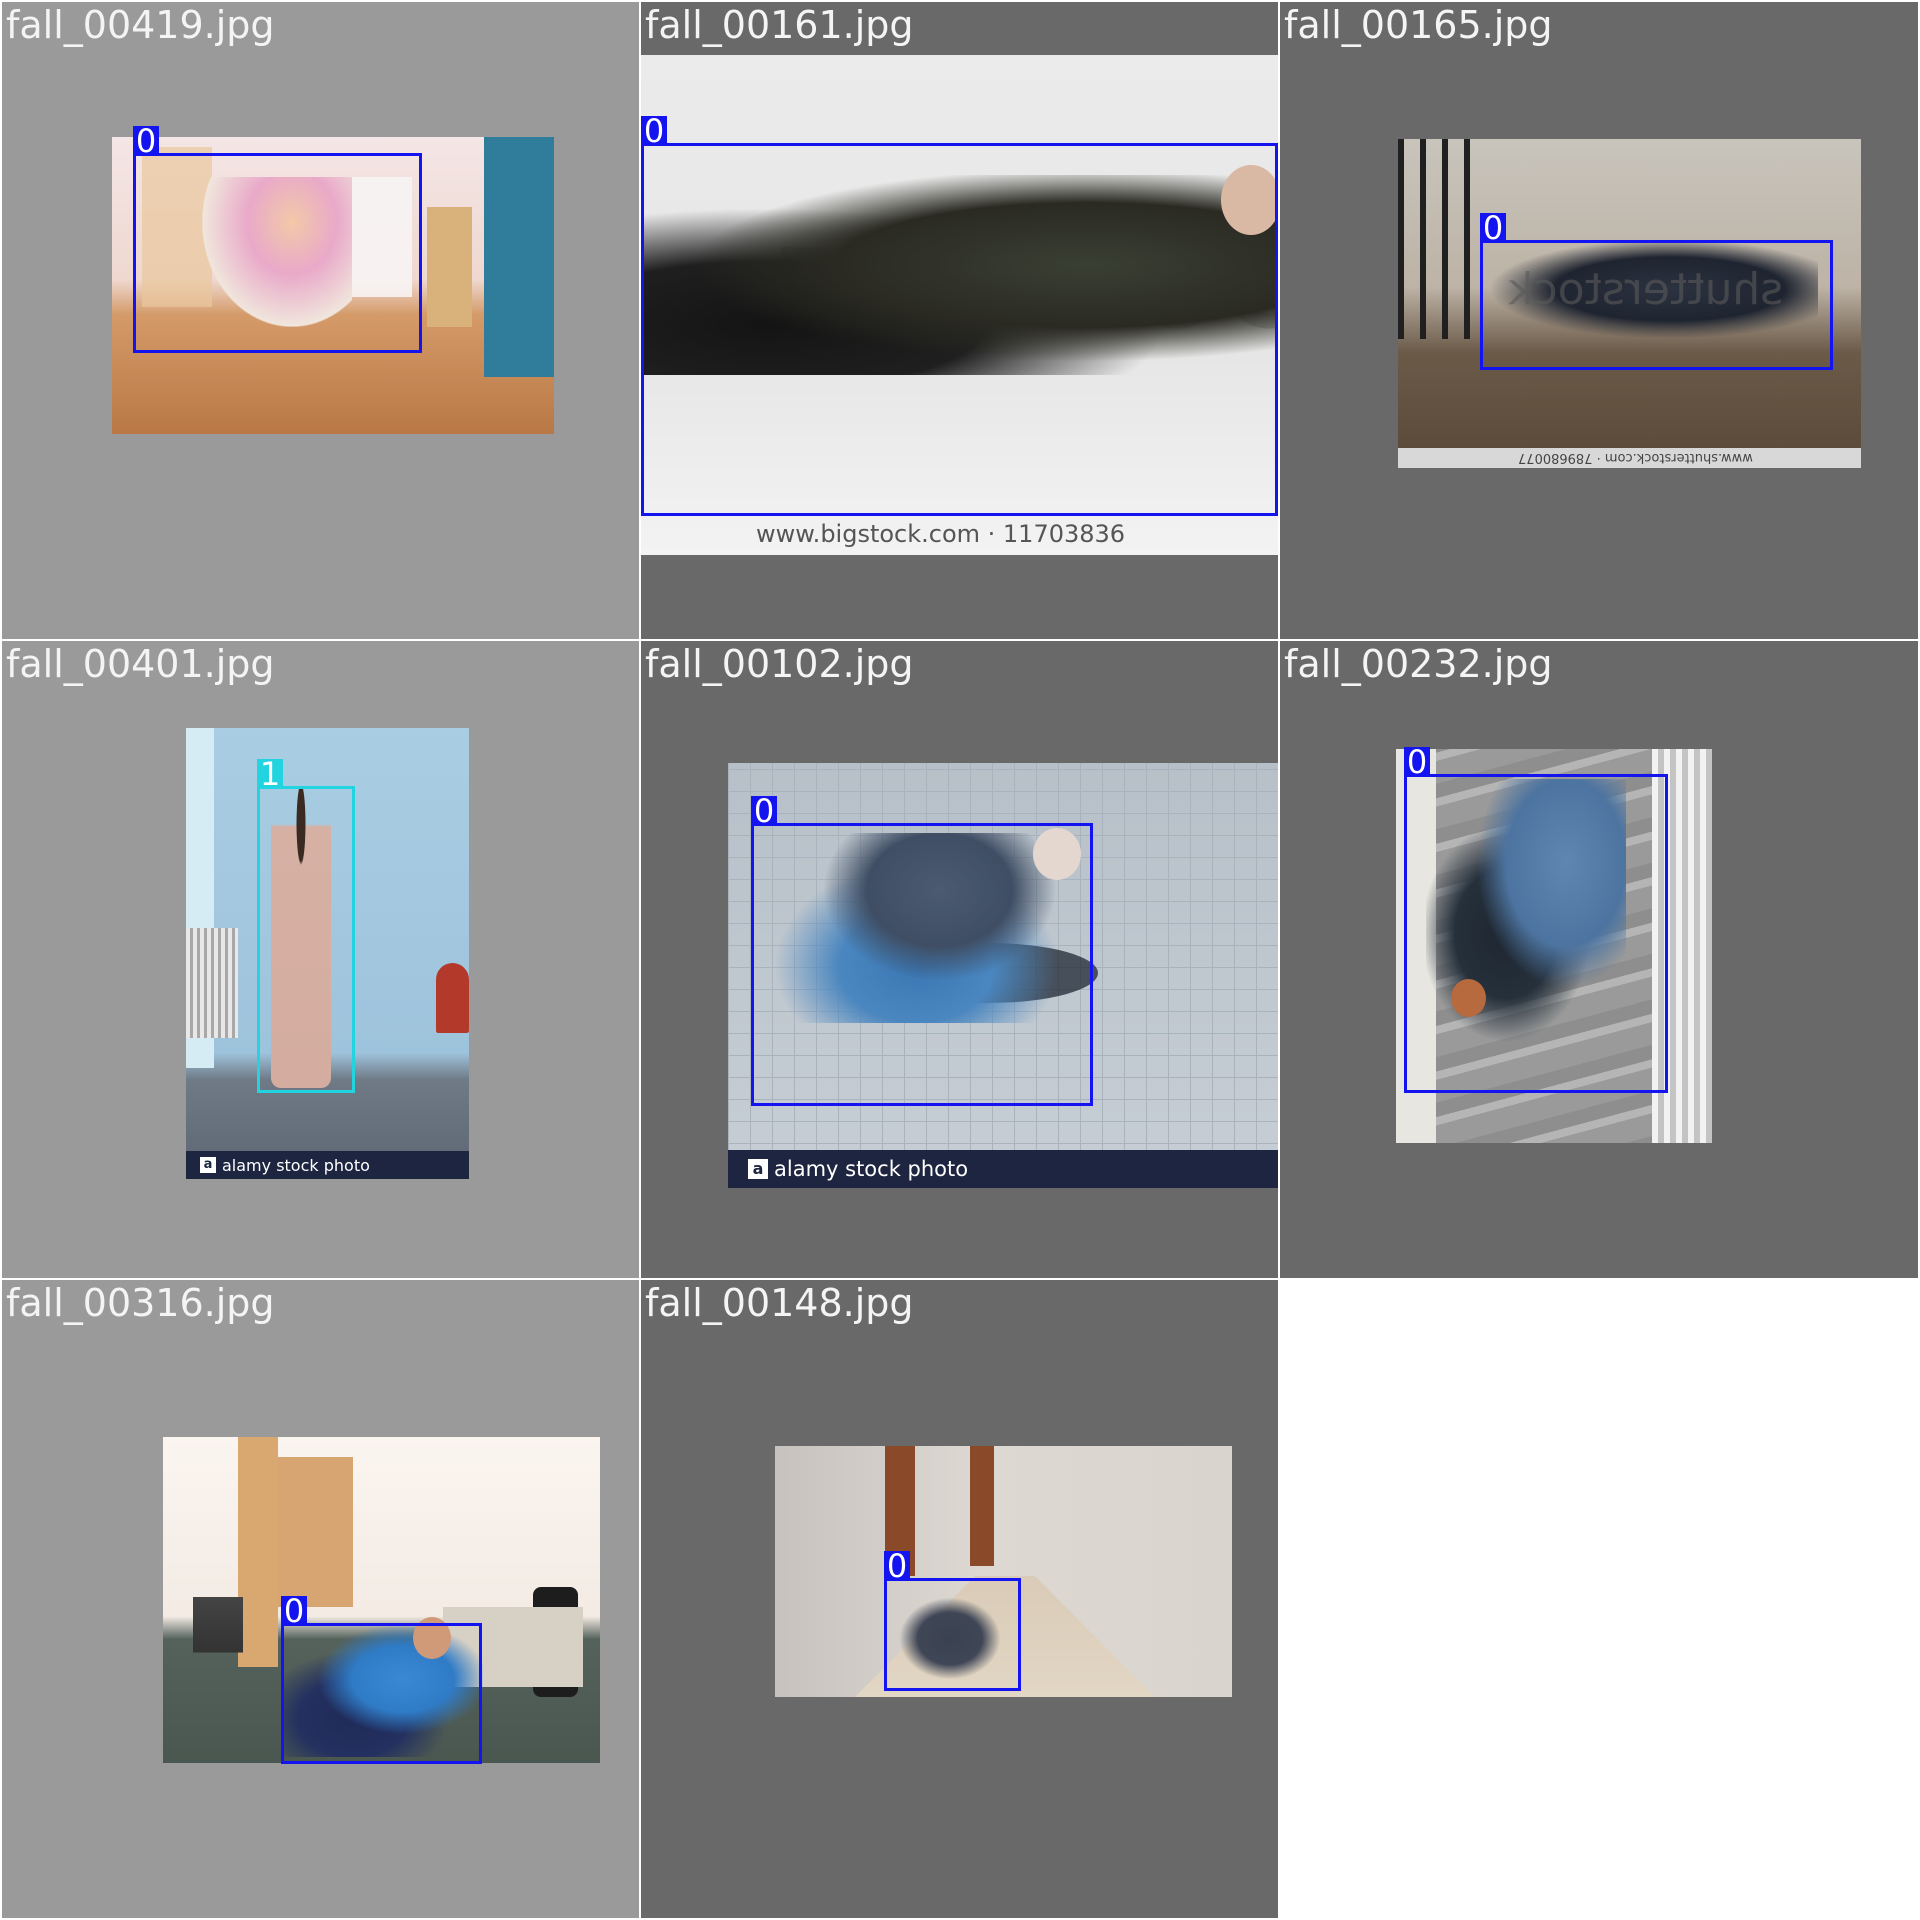  I want to click on image-filename: fall_00316.jpg, so click(140, 1303).